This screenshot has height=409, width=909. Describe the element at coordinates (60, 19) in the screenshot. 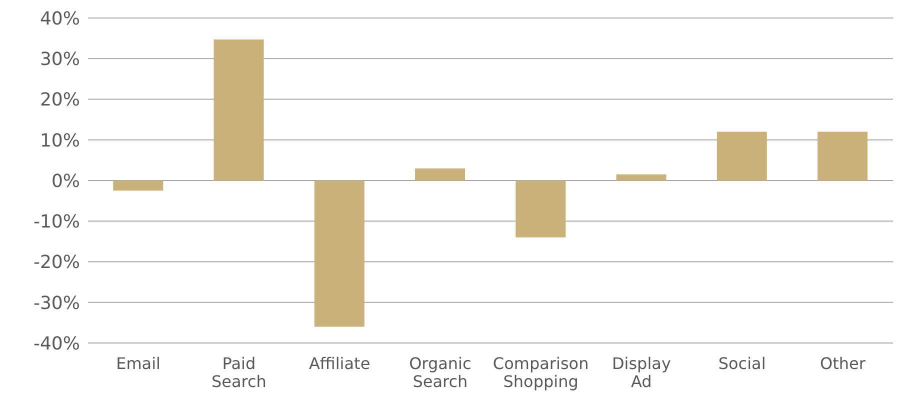

I see `y-tick-label: 40%` at that location.